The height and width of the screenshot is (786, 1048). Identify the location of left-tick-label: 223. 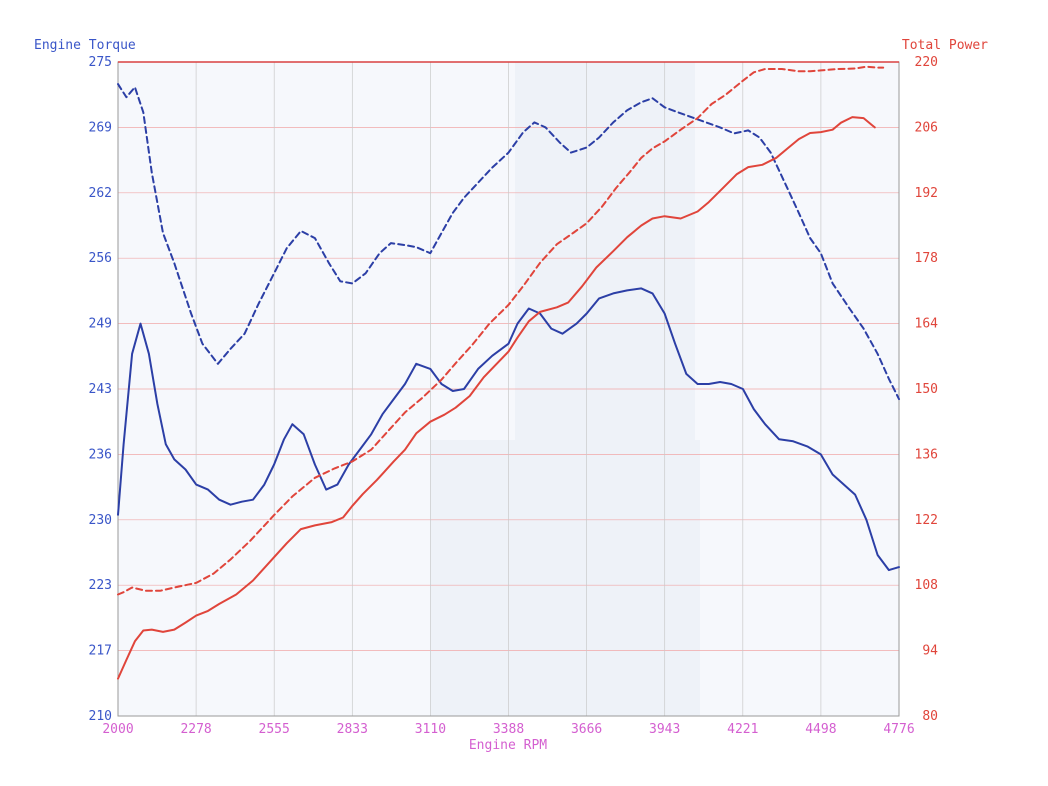
(100, 585).